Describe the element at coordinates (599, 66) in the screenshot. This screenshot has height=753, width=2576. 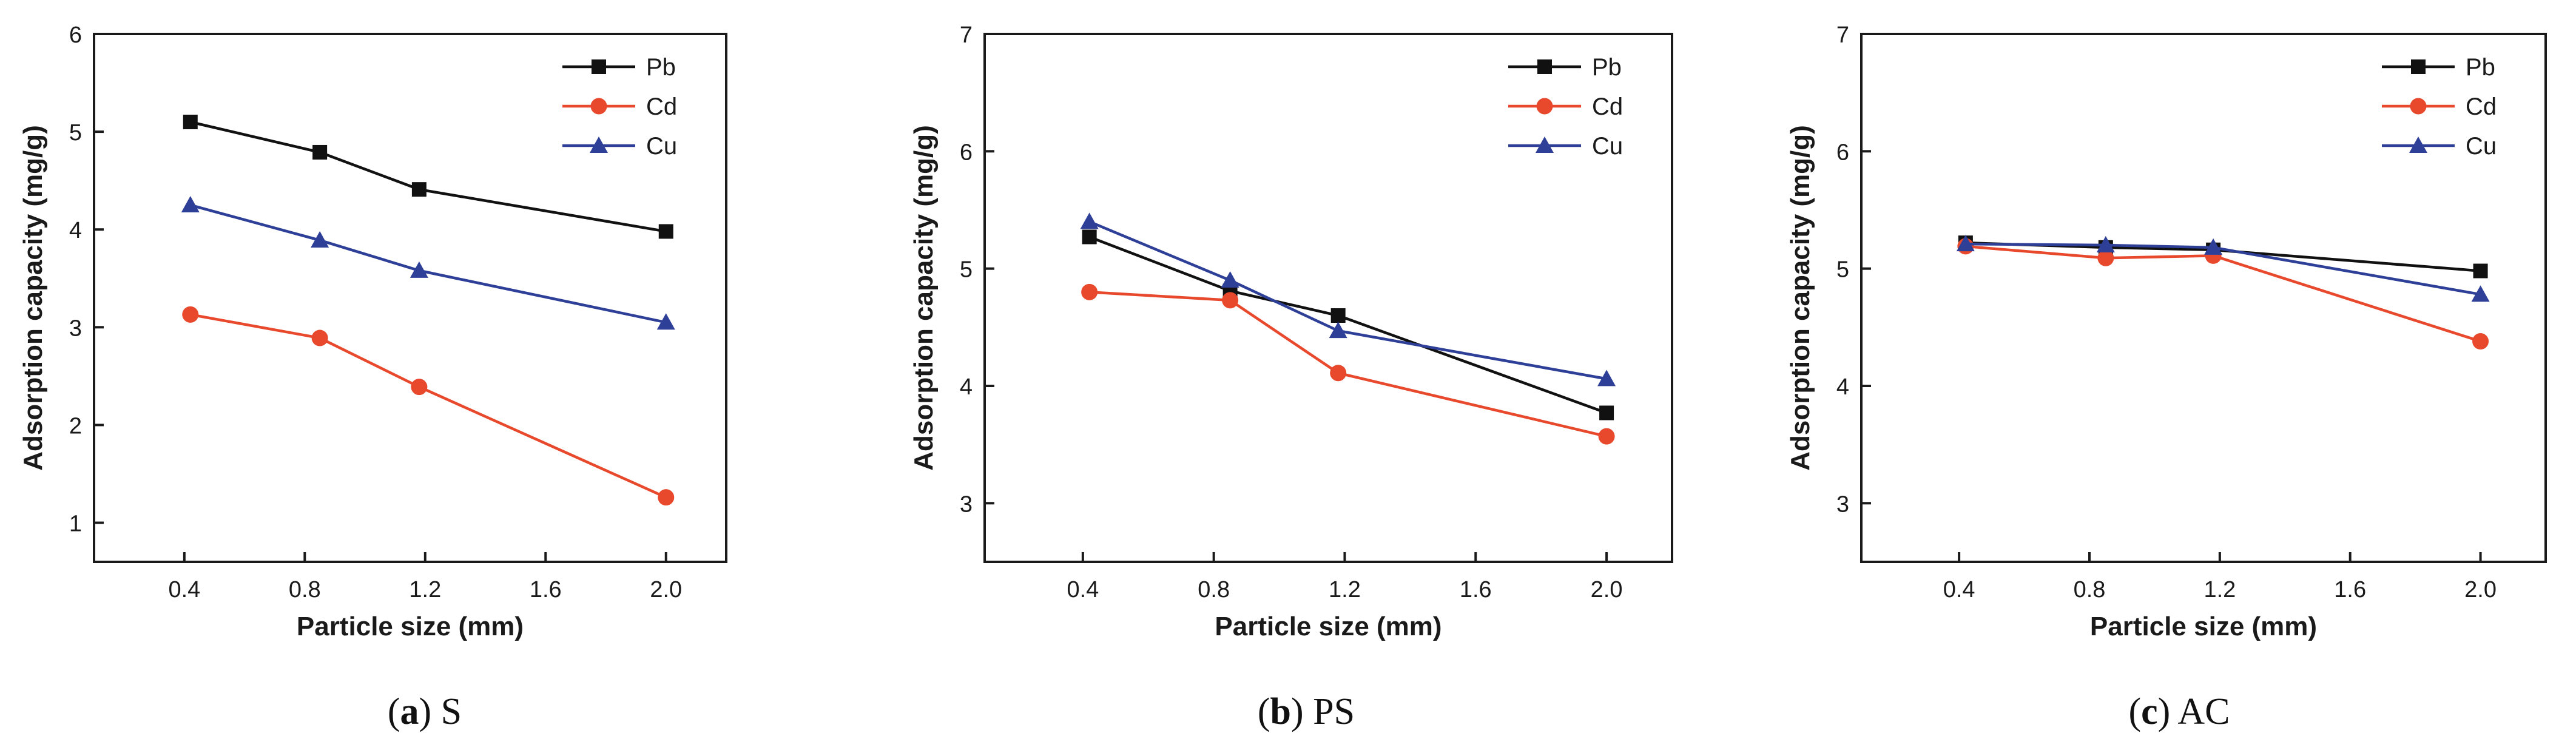
I see `legend-marker-pb` at that location.